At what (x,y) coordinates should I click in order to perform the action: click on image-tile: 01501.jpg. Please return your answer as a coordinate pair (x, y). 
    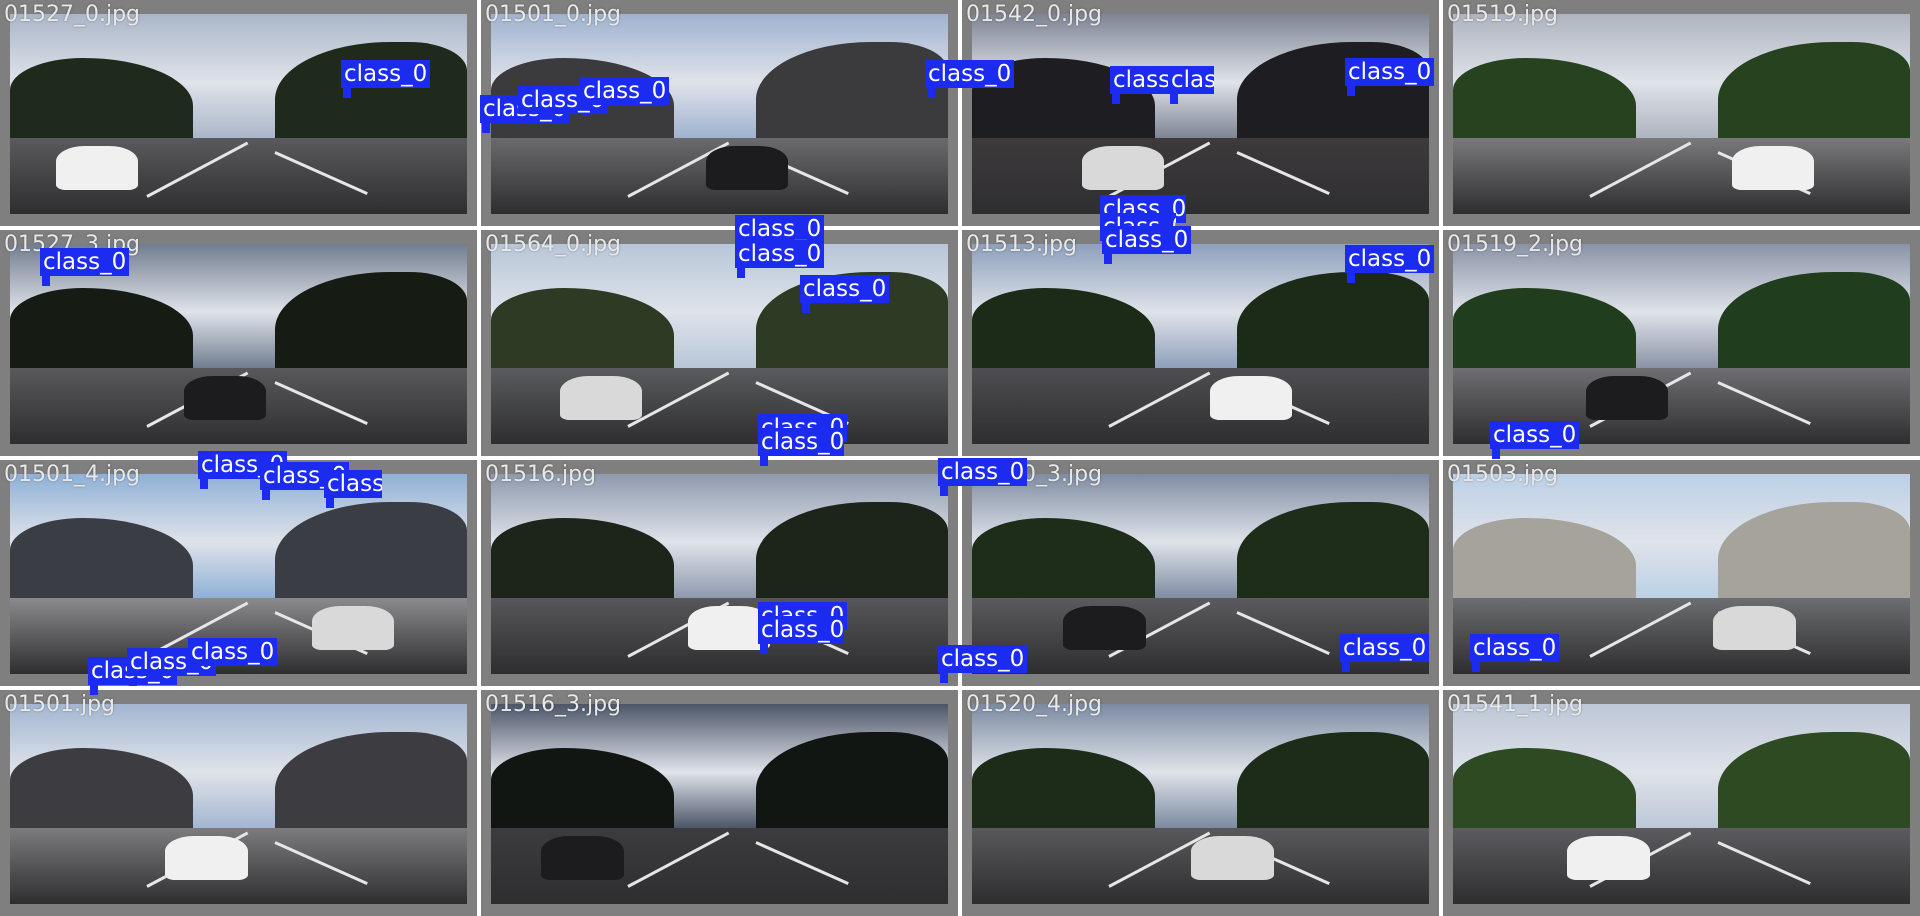
    Looking at the image, I should click on (238, 803).